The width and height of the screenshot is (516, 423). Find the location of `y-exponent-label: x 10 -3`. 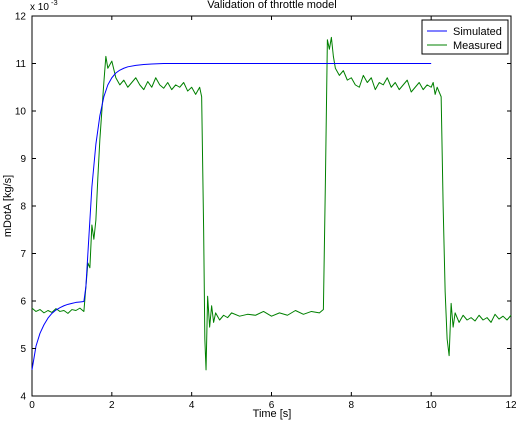

y-exponent-label: x 10 -3 is located at coordinates (44, 6).